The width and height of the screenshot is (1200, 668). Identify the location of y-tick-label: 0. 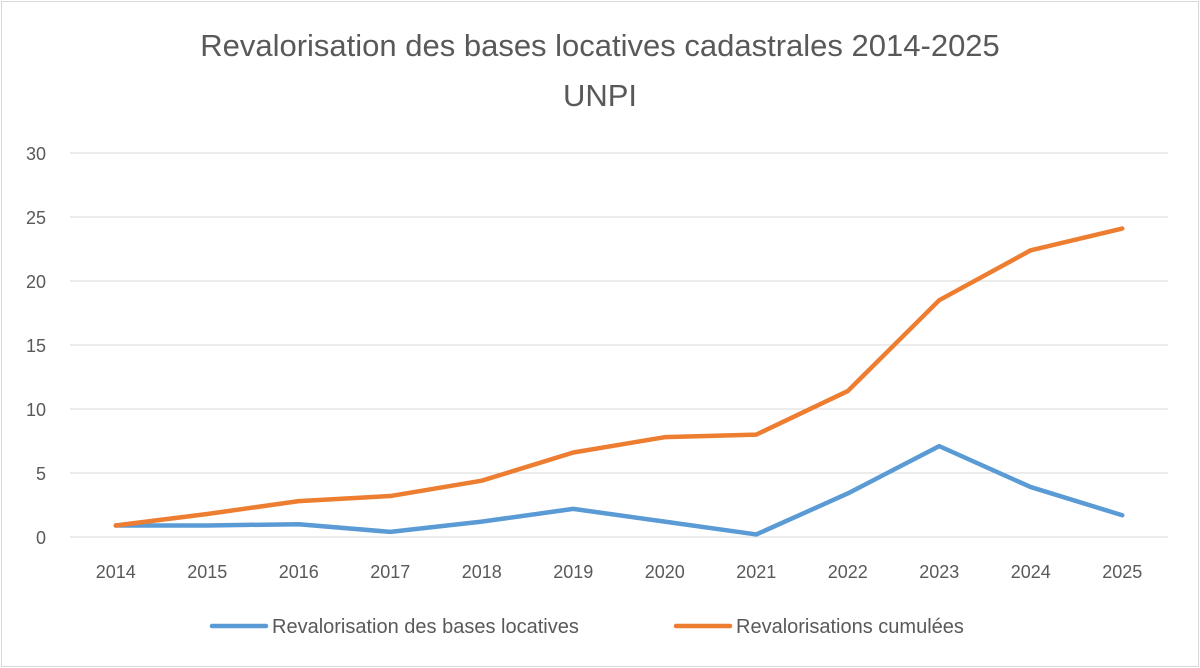
(41, 538).